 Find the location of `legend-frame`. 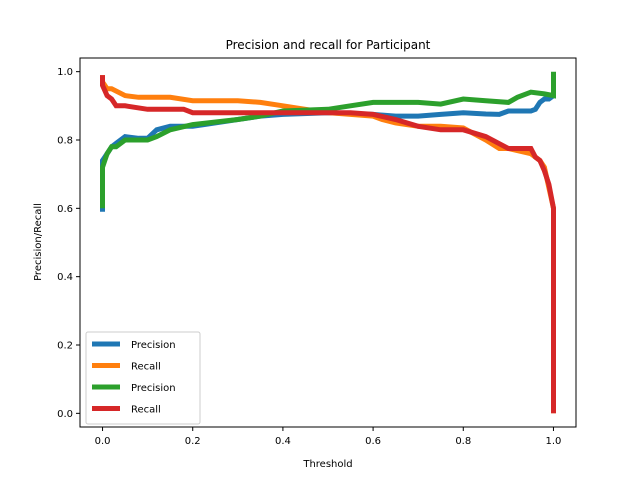

legend-frame is located at coordinates (143, 378).